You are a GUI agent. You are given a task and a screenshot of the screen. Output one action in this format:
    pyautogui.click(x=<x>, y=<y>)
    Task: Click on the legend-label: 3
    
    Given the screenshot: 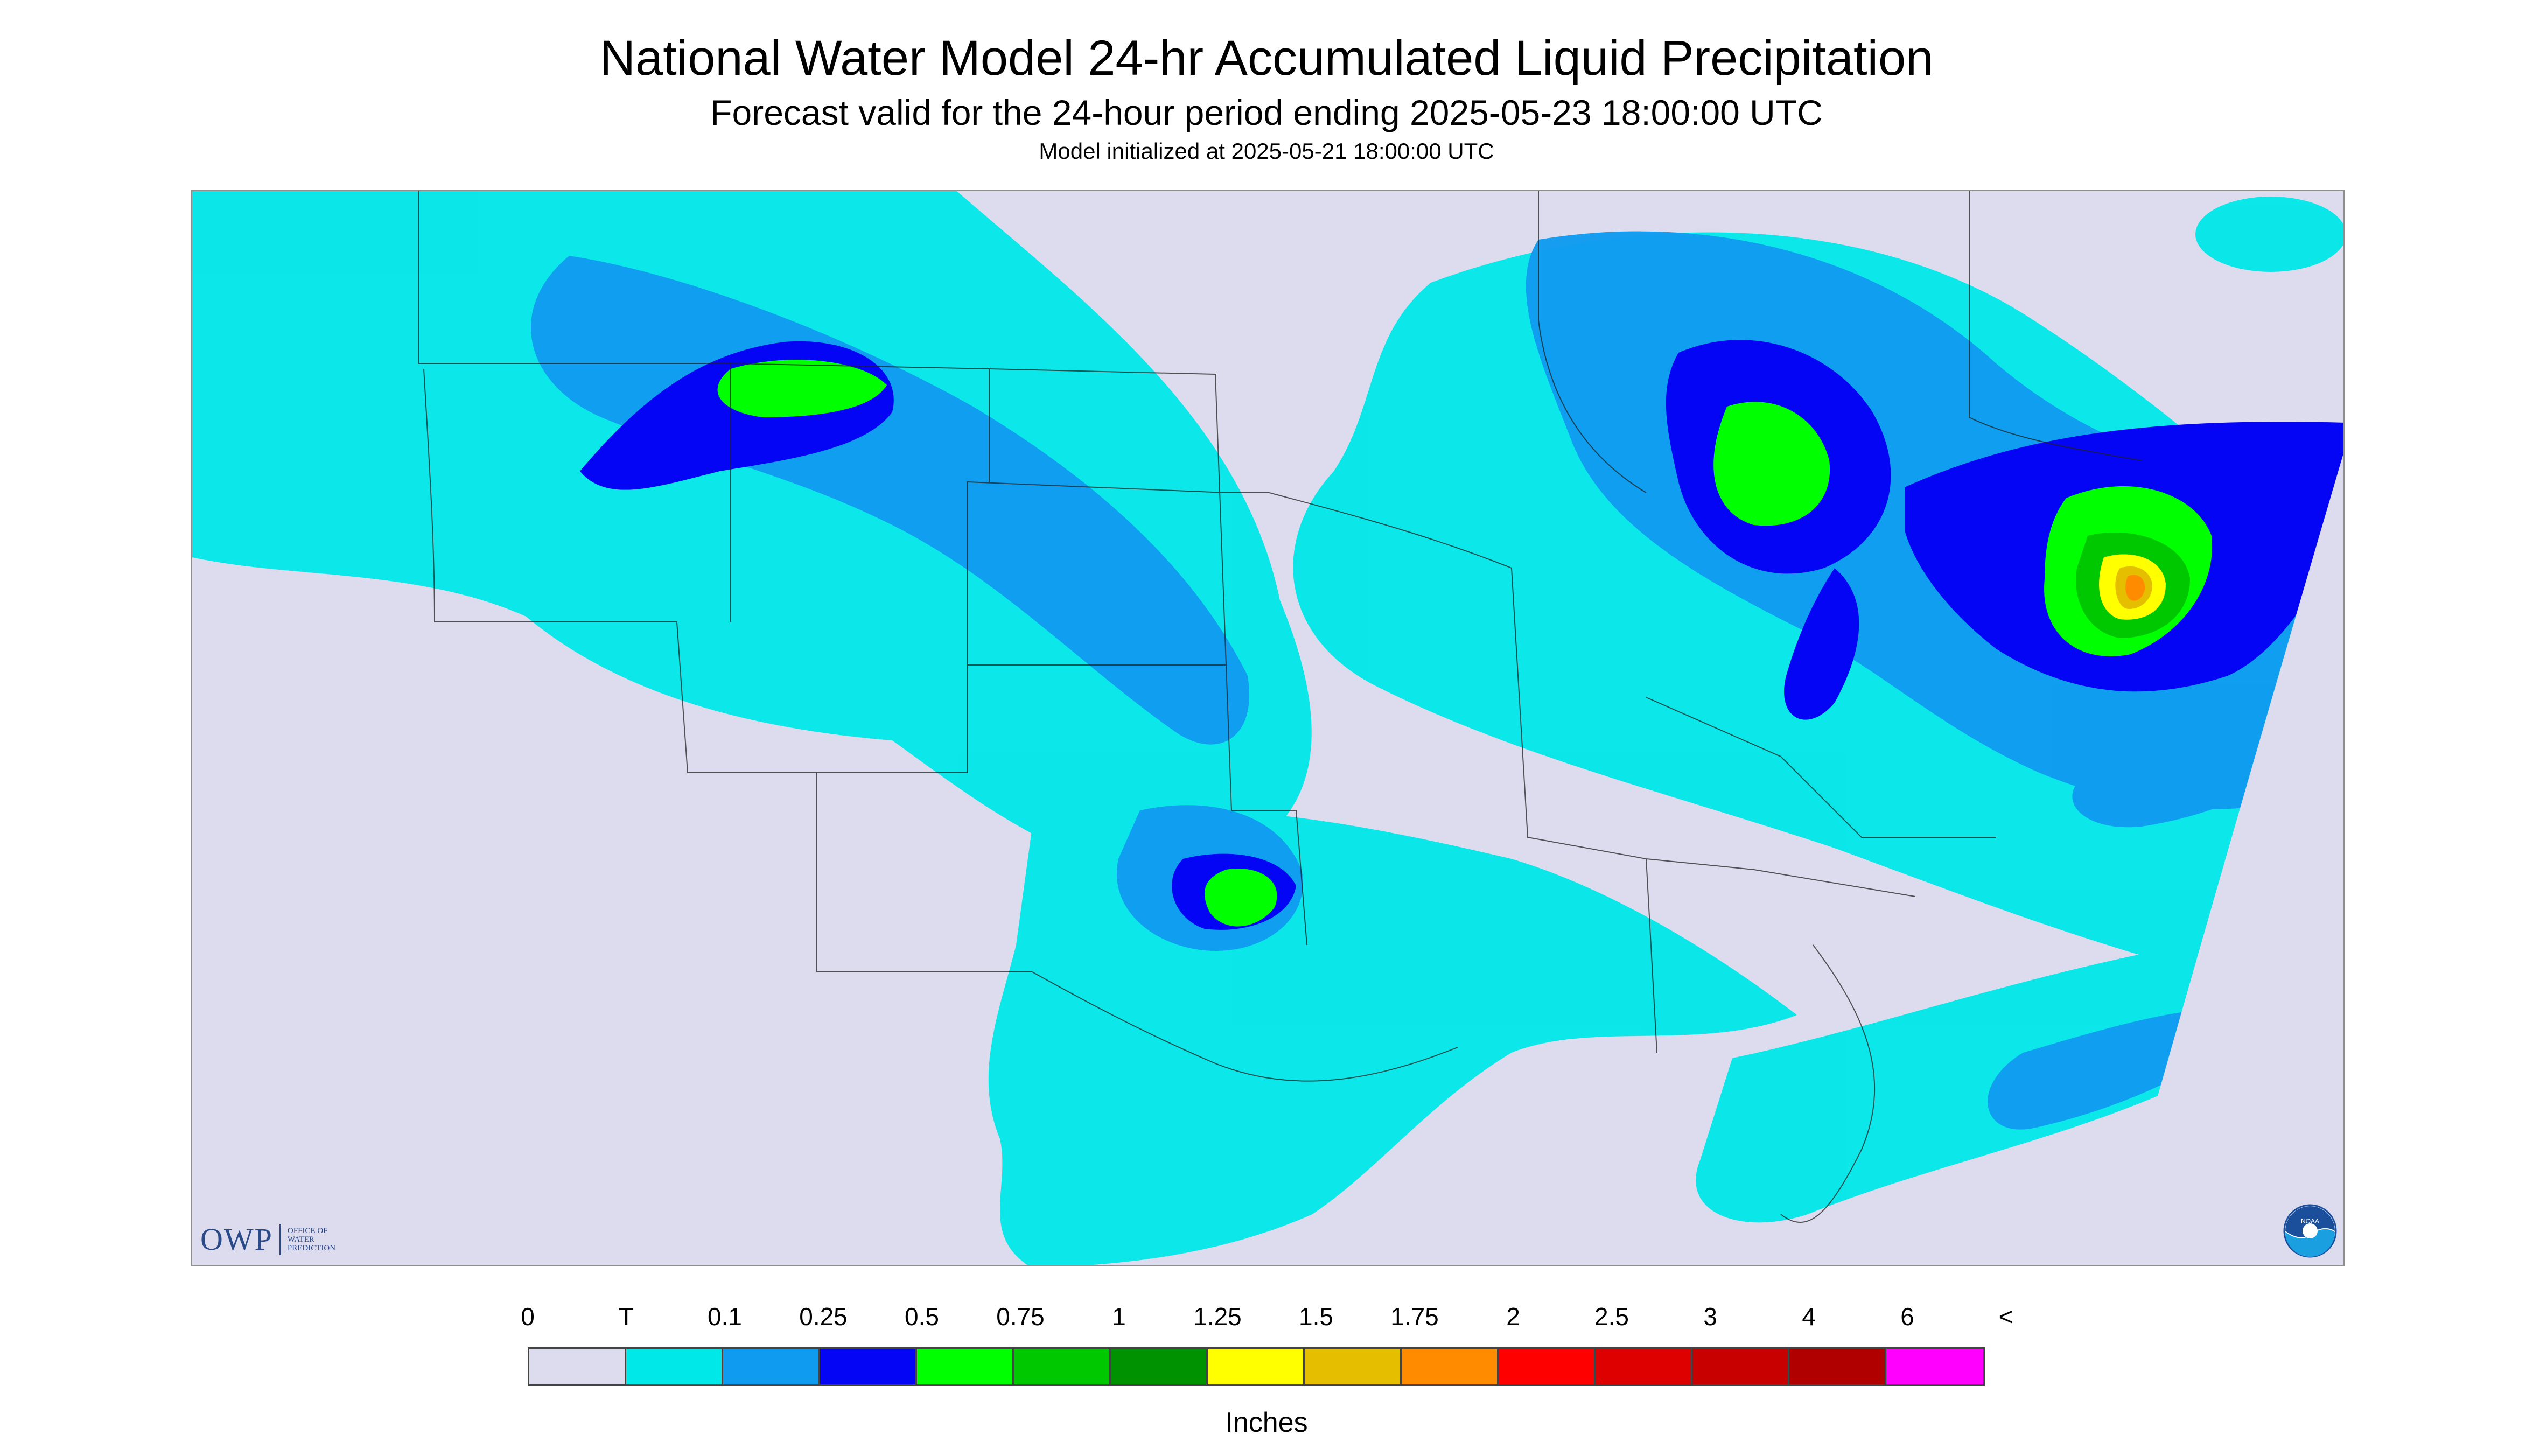 What is the action you would take?
    pyautogui.click(x=1710, y=1317)
    